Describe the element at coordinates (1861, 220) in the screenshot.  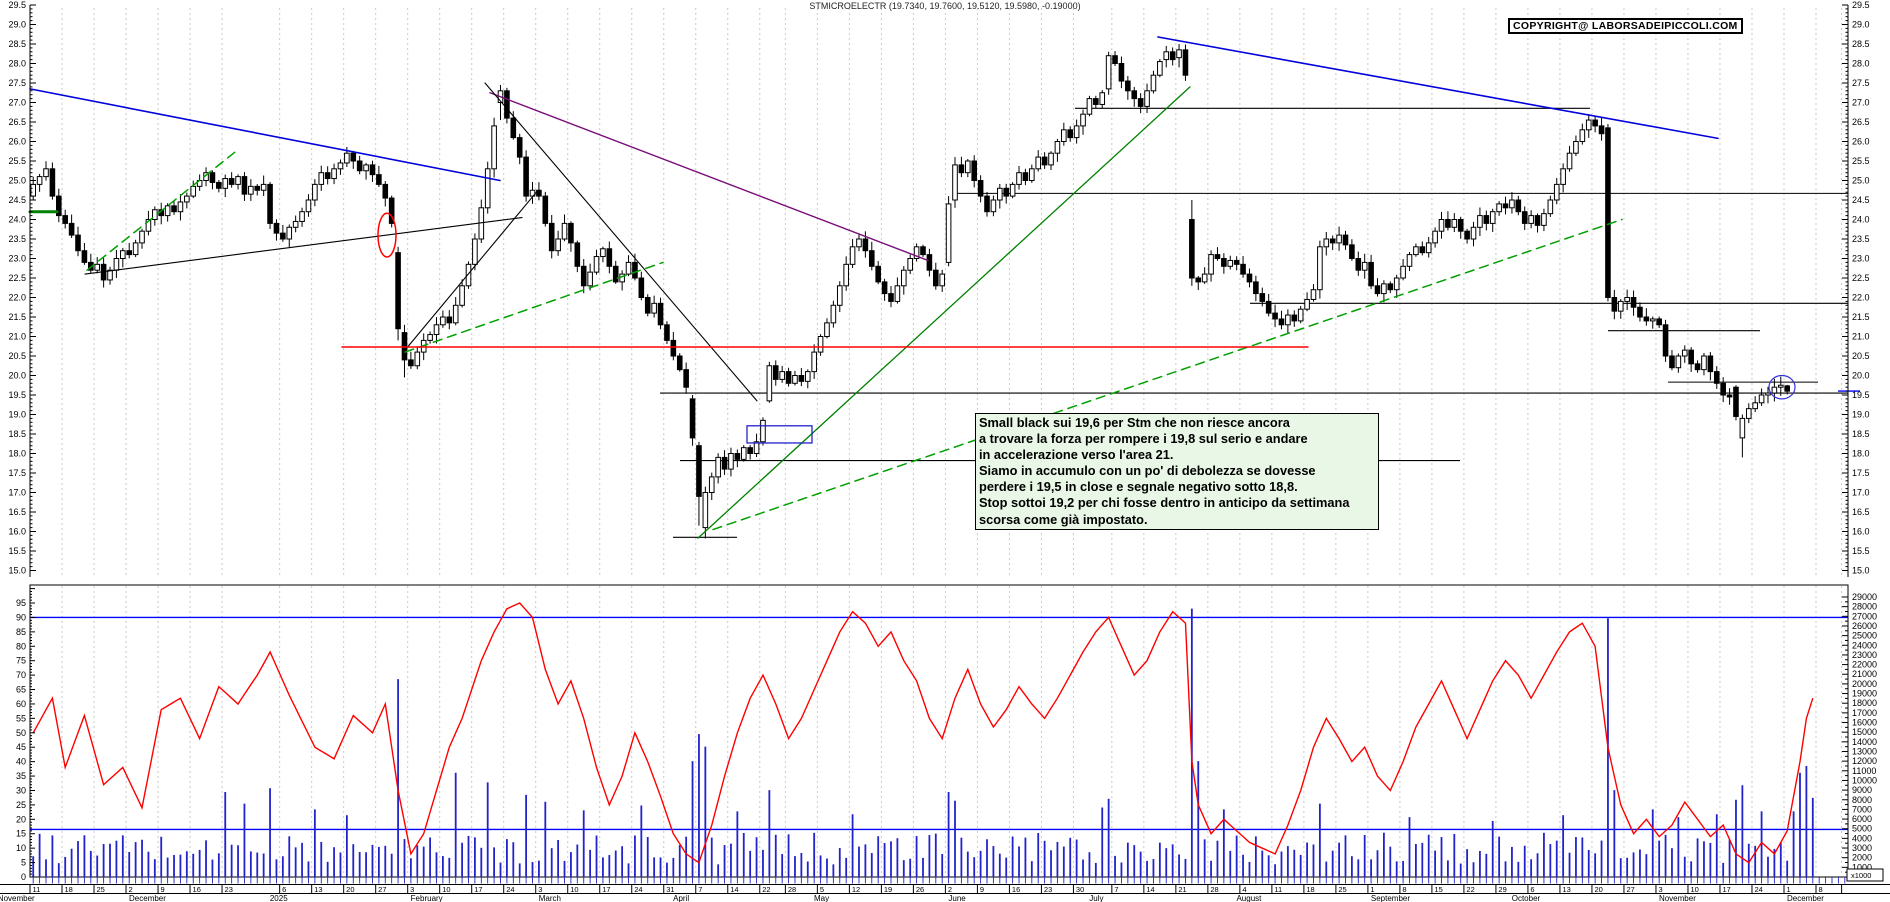
I see `svg-text: 24.0` at that location.